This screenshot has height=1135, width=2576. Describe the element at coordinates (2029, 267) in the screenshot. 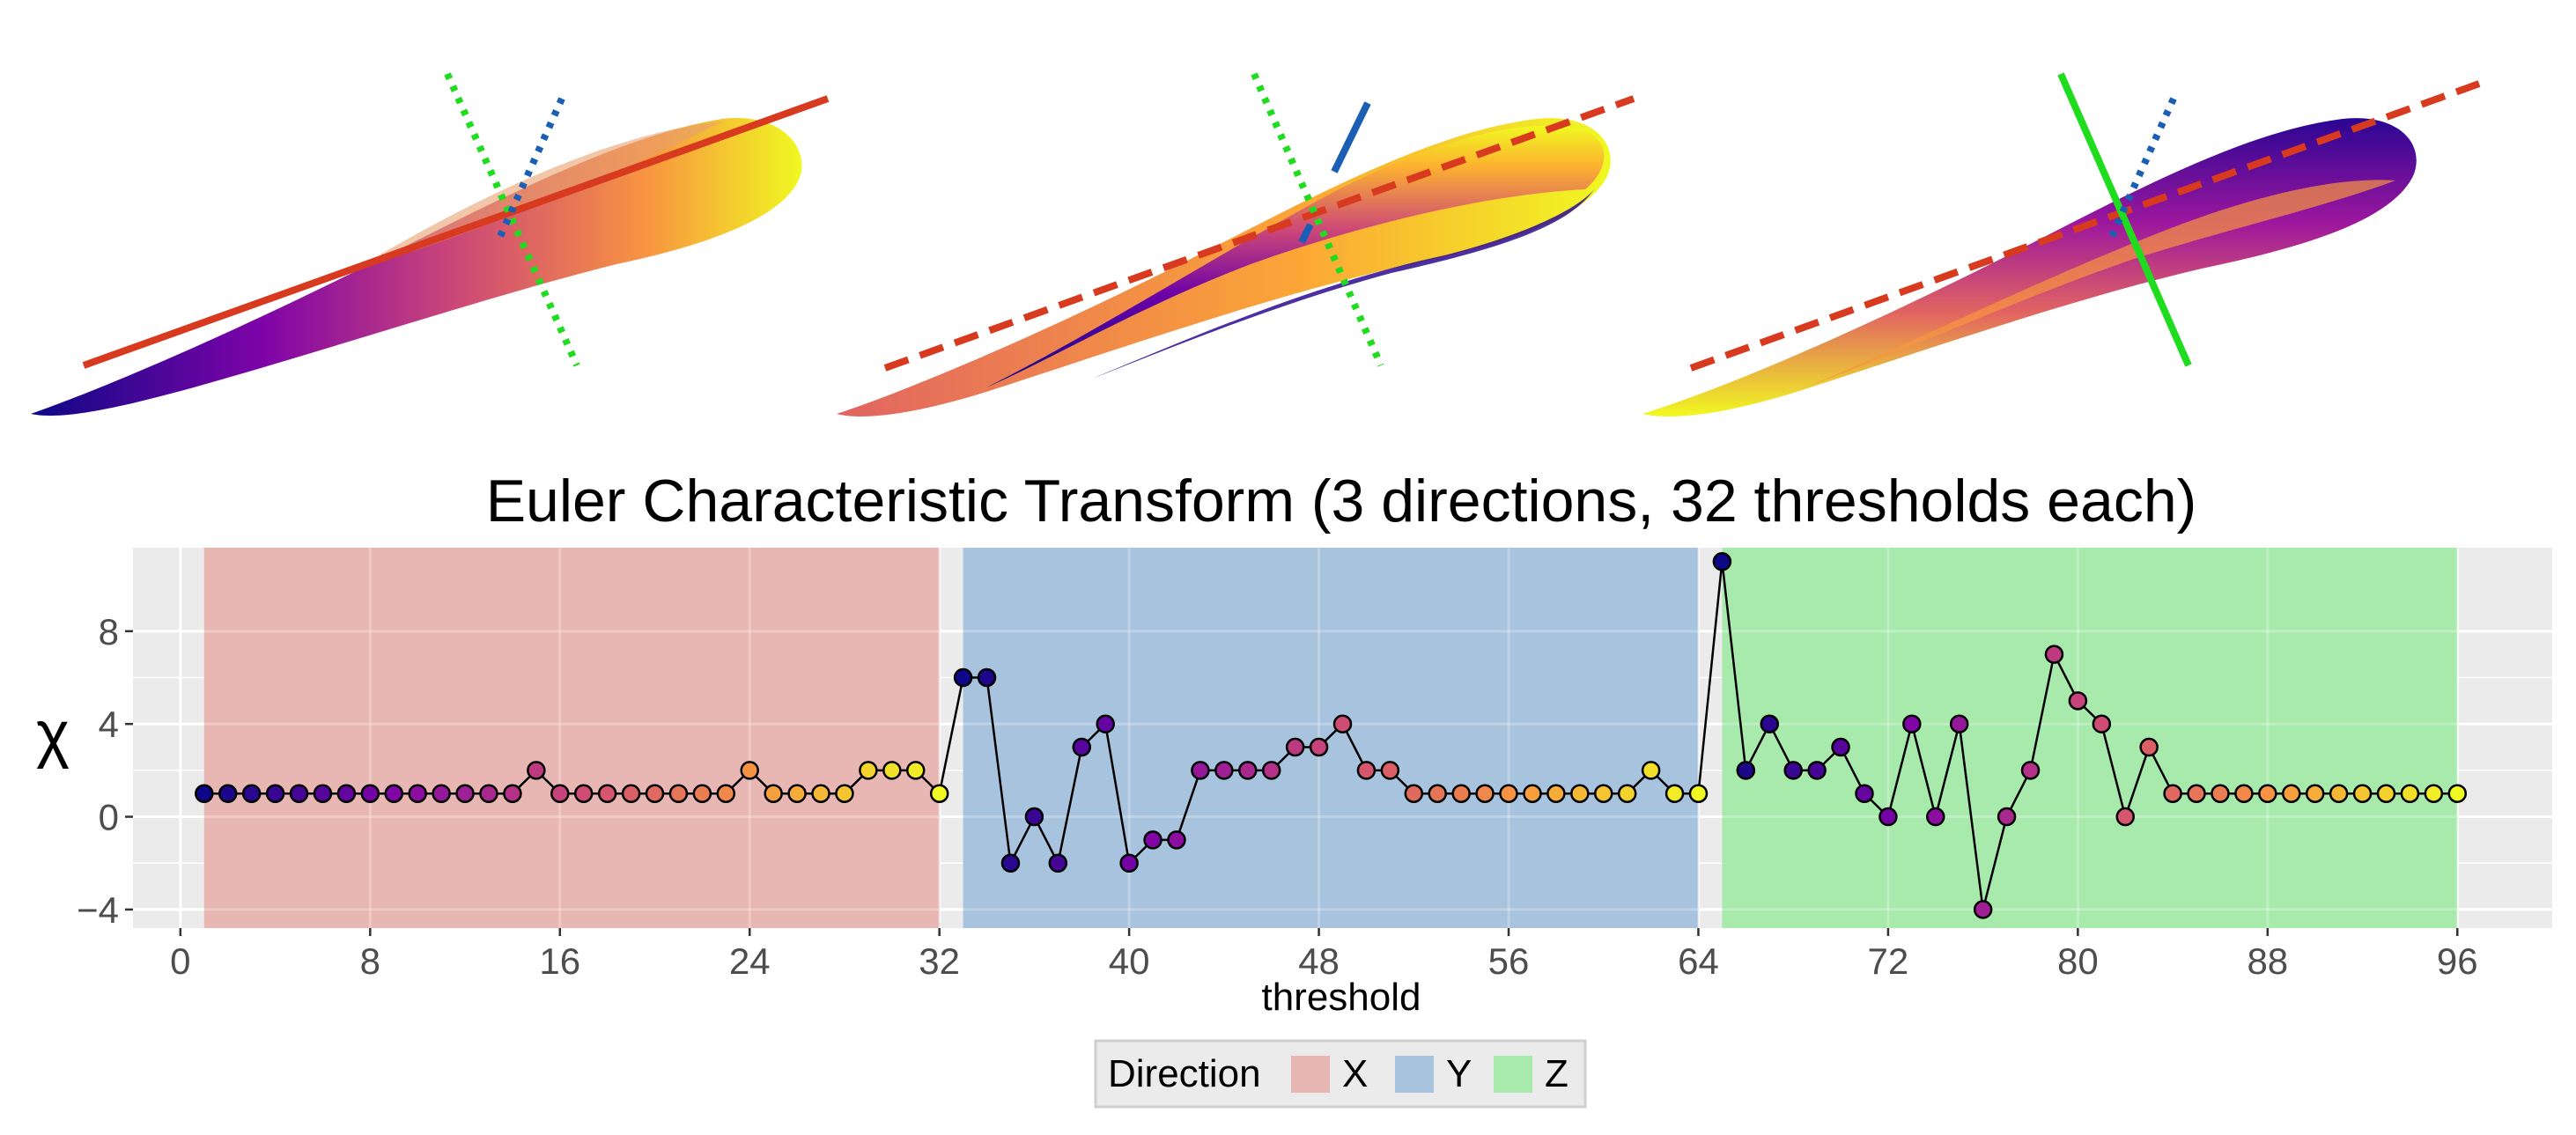

I see `leaf-shape` at that location.